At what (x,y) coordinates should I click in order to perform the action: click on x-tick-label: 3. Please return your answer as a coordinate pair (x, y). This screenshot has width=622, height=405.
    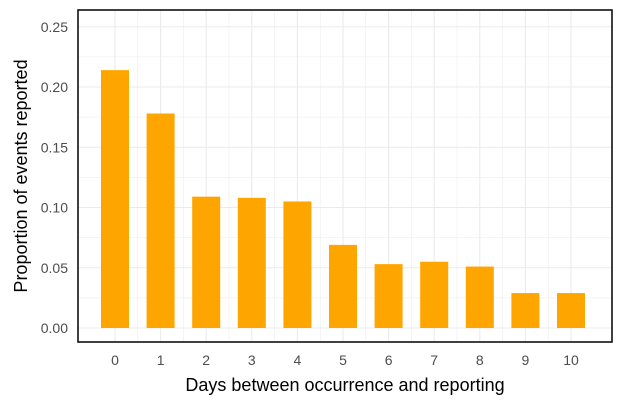
    Looking at the image, I should click on (252, 360).